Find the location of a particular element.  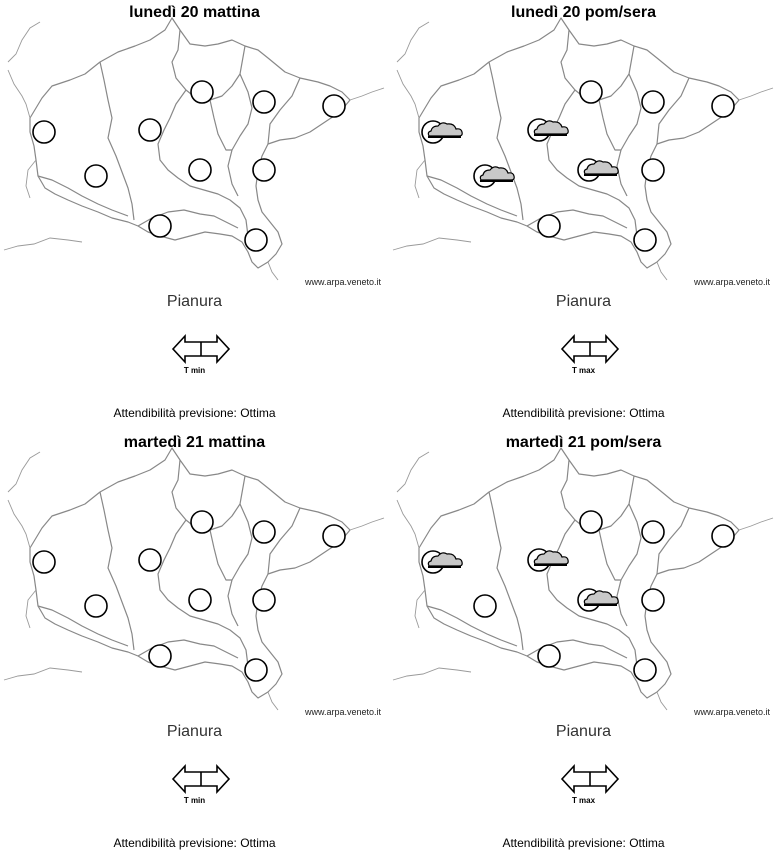

temperature-label: T max is located at coordinates (583, 800).